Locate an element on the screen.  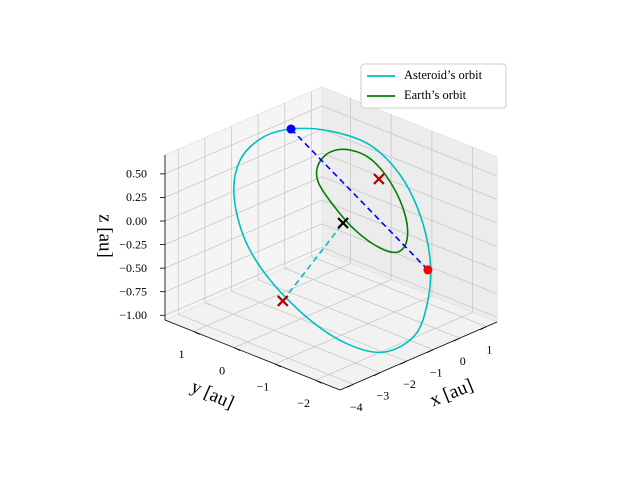
z-tick-label: 0.25 is located at coordinates (136, 197).